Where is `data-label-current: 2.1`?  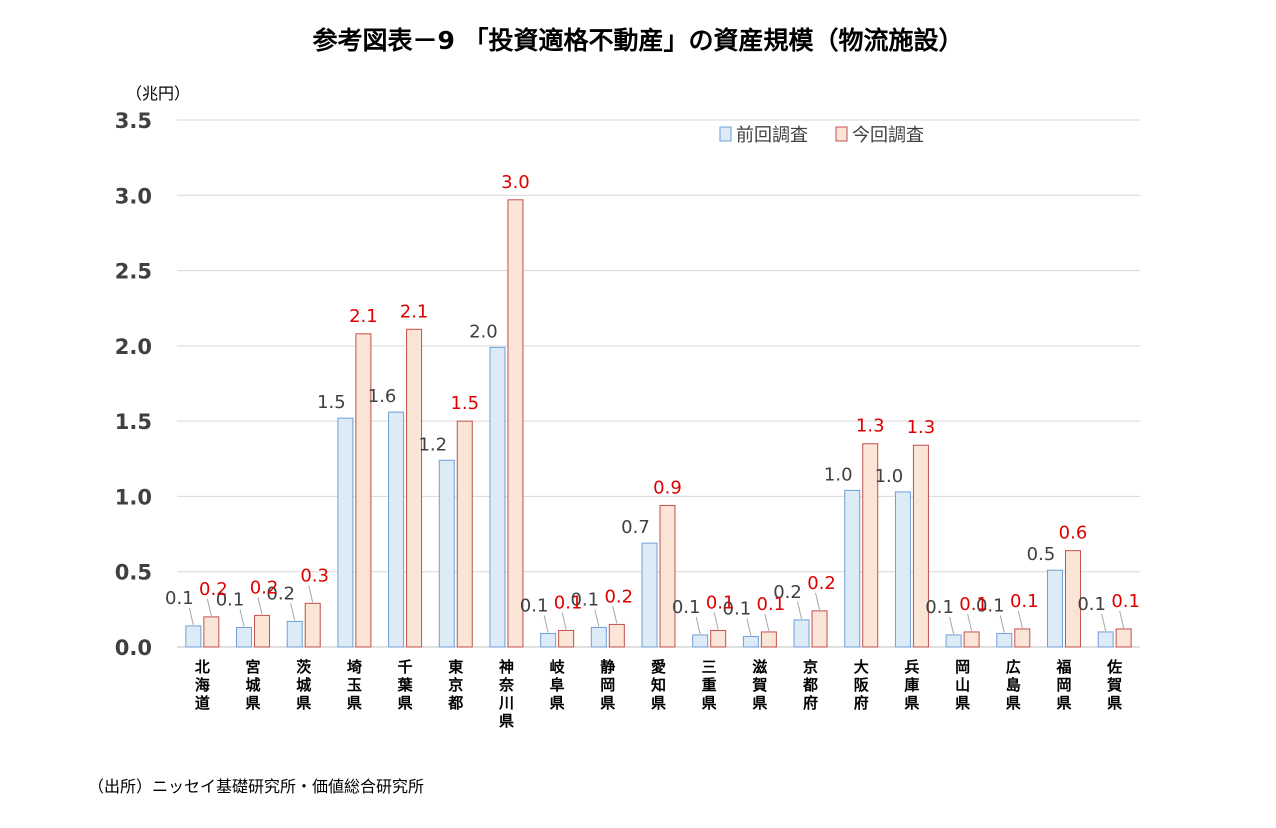
data-label-current: 2.1 is located at coordinates (363, 316).